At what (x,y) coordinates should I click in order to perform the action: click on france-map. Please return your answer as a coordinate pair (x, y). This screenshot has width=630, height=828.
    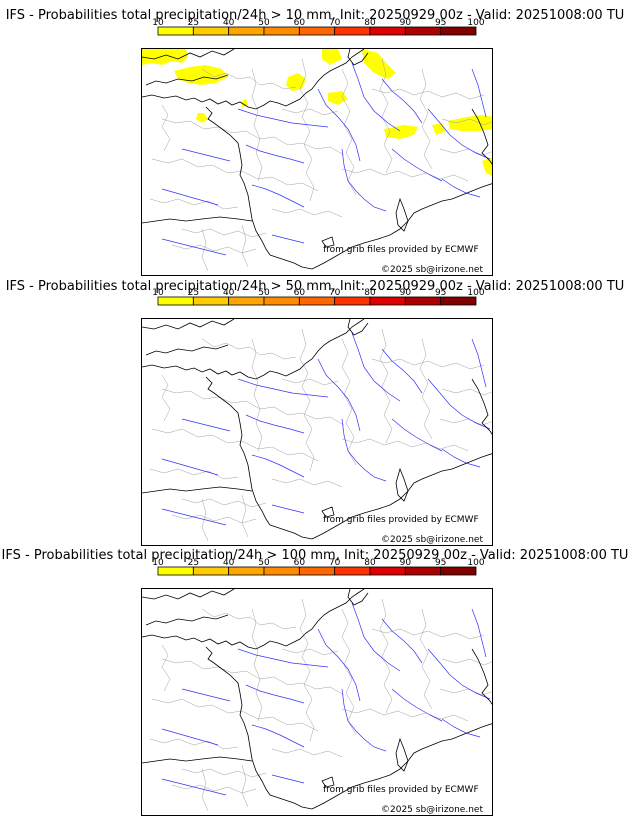
    Looking at the image, I should click on (317, 160).